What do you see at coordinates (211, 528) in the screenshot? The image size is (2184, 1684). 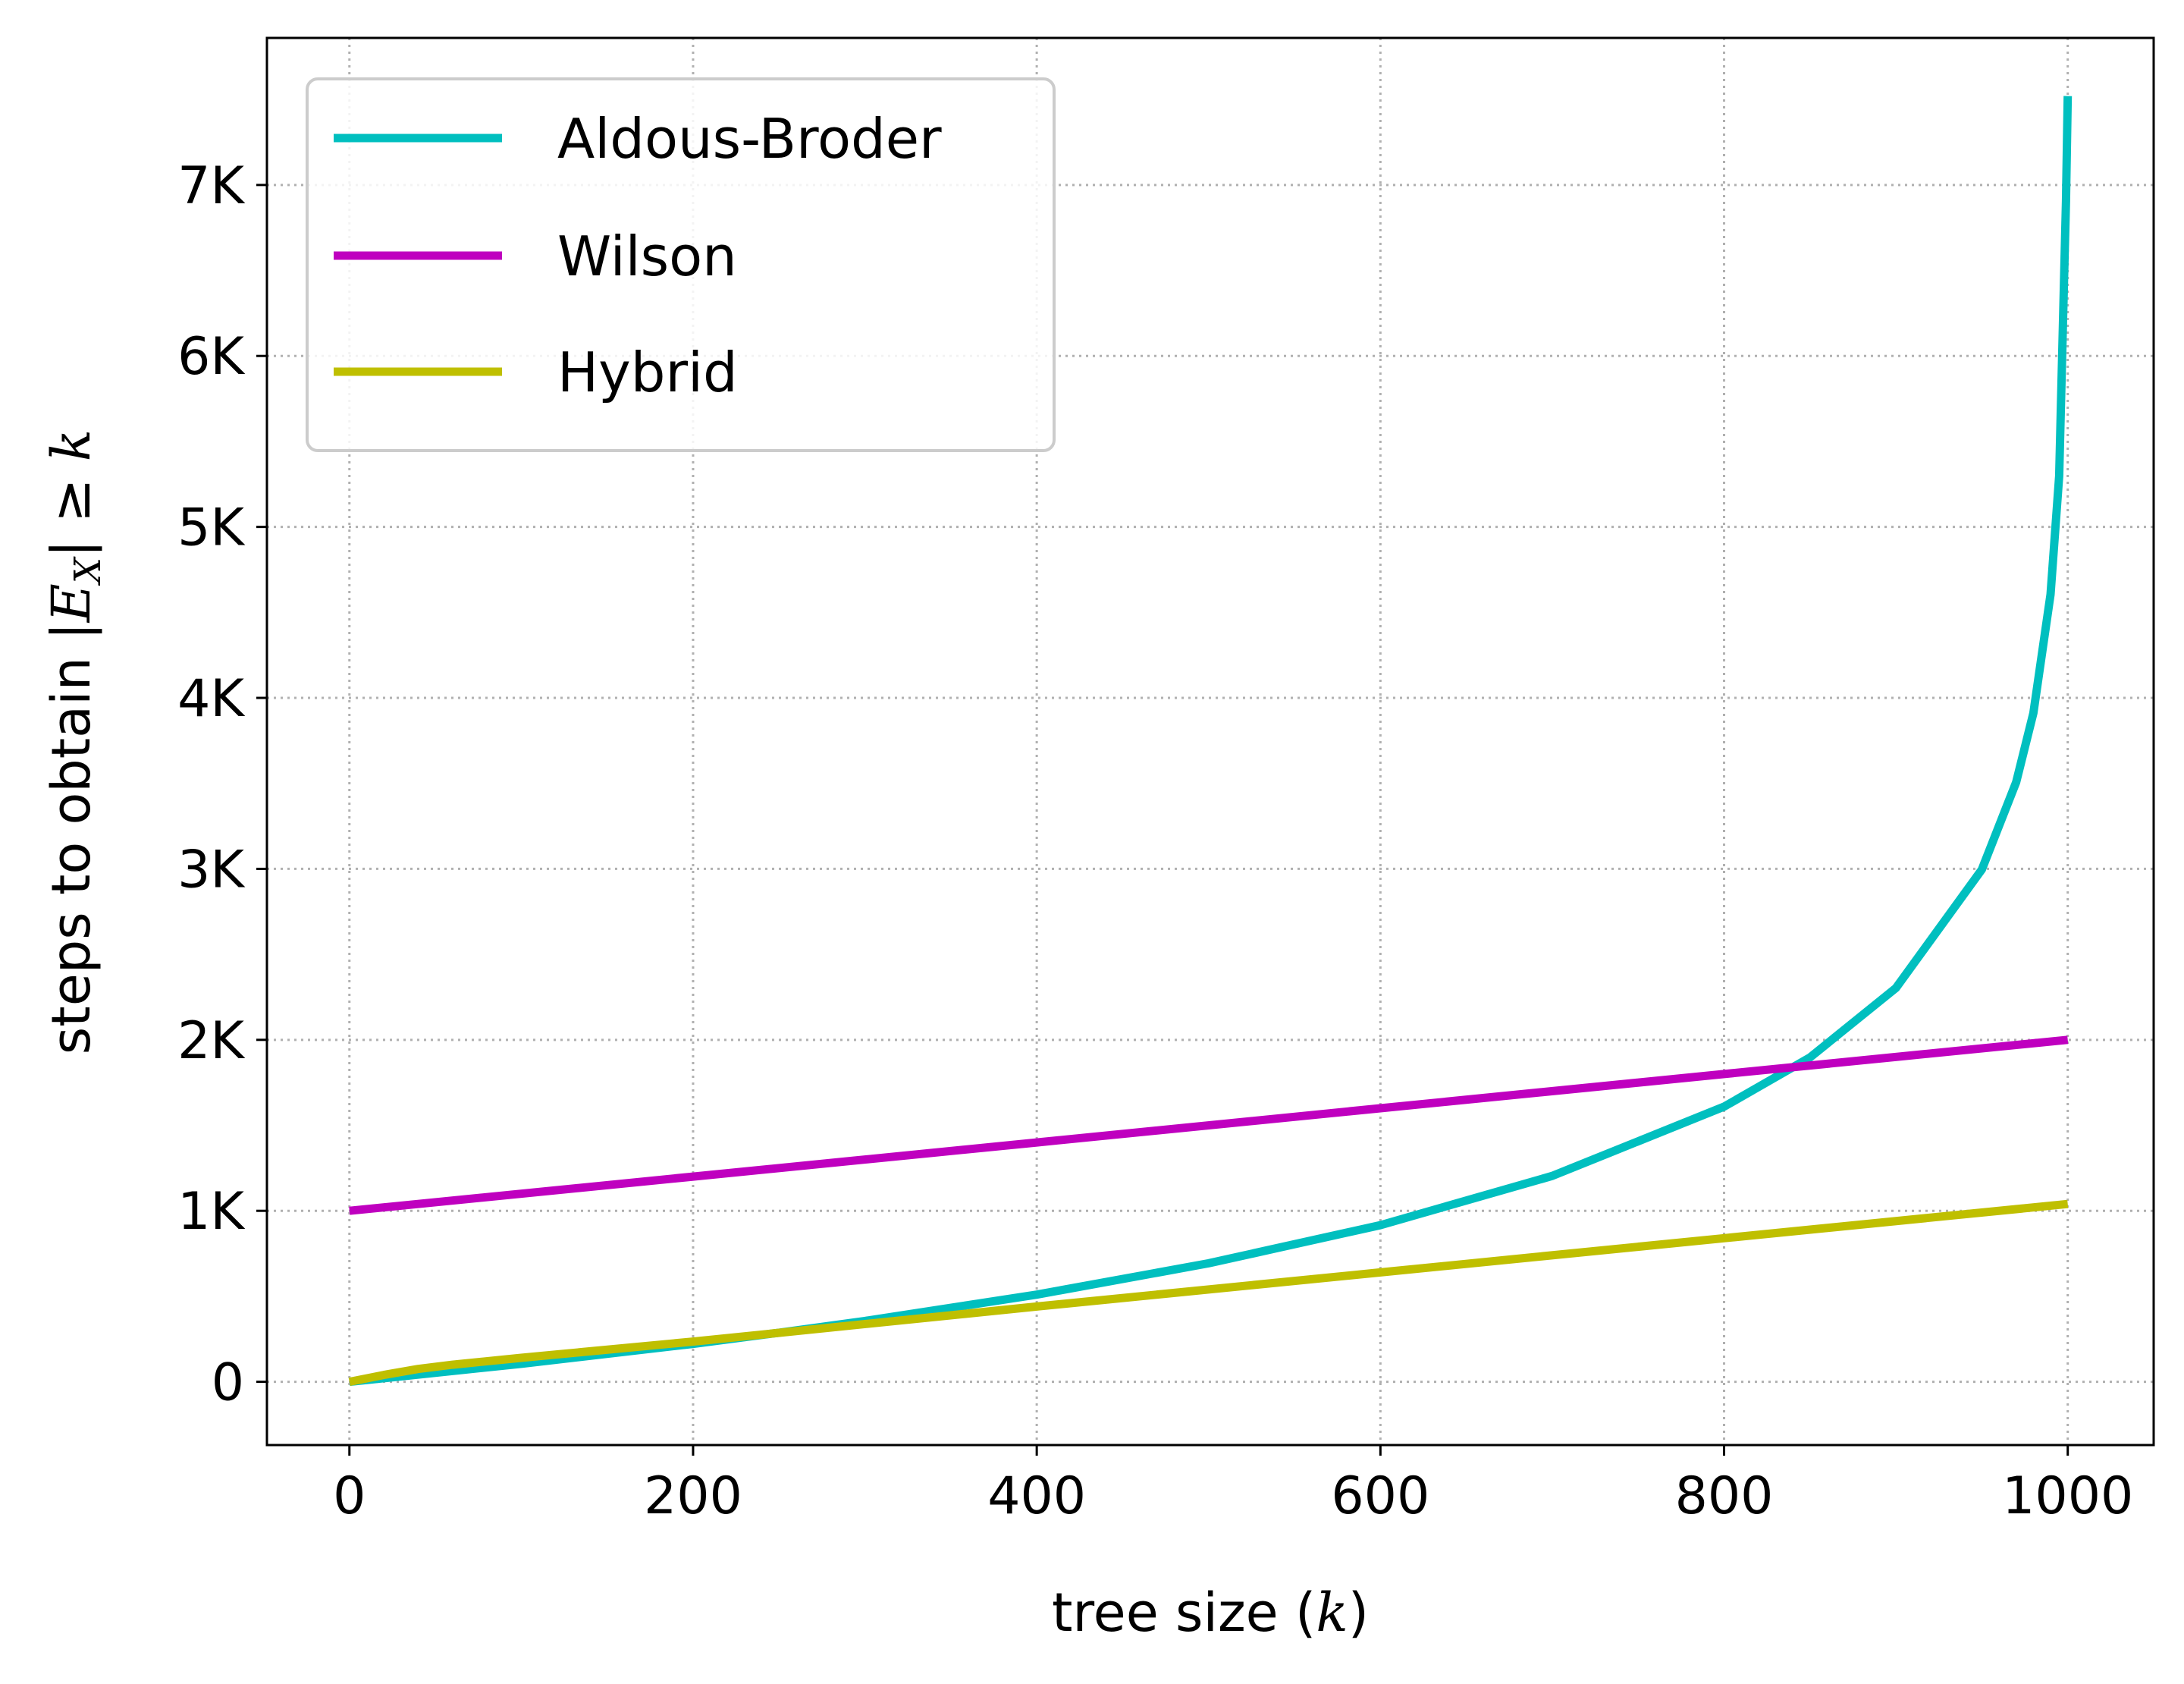 I see `y-tick-label: 5K` at bounding box center [211, 528].